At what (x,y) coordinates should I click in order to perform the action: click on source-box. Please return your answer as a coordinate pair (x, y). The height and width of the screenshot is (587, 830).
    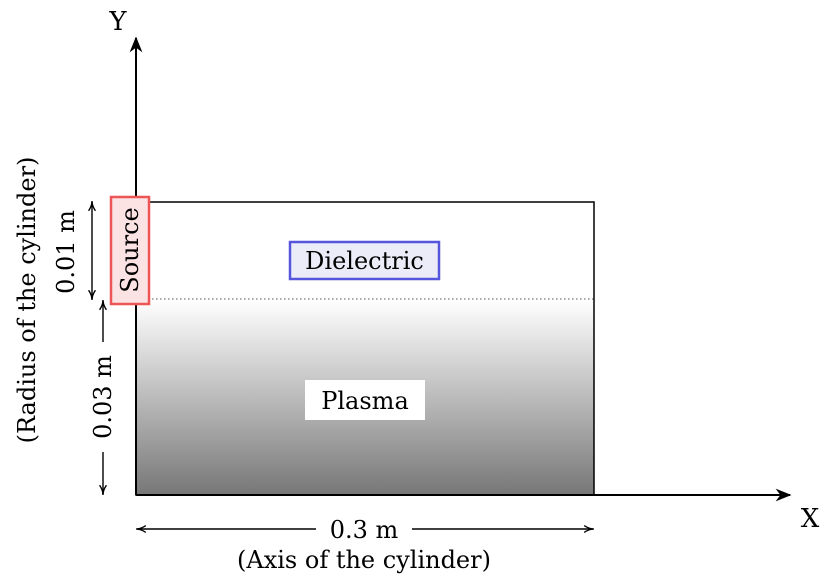
    Looking at the image, I should click on (130, 250).